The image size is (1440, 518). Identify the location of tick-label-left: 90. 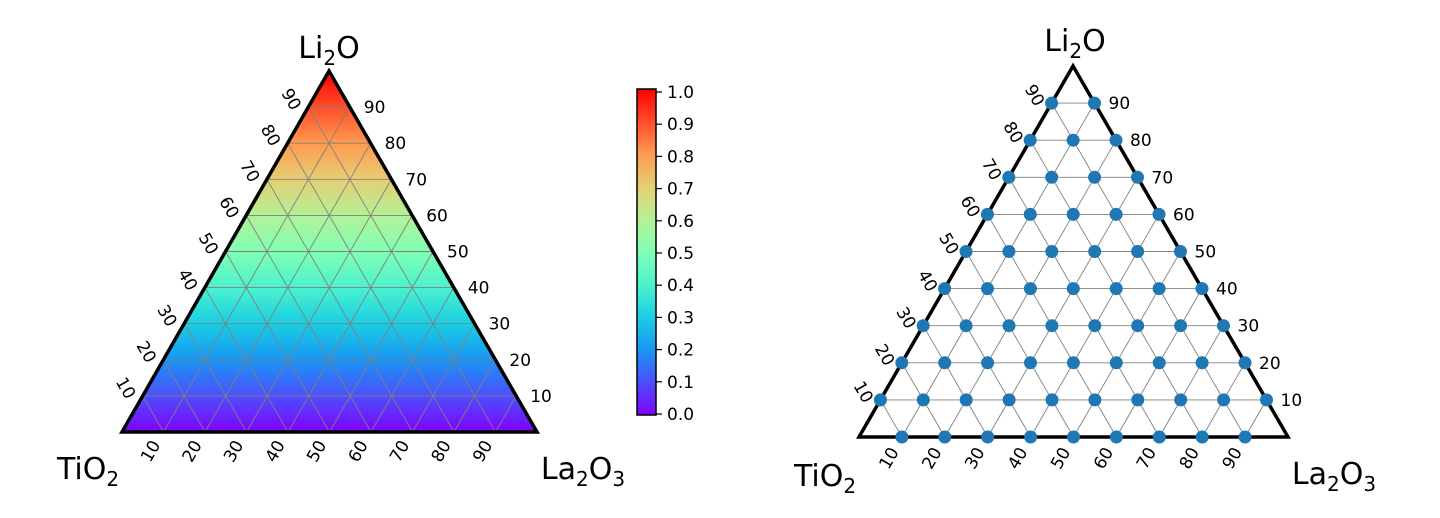
(1034, 95).